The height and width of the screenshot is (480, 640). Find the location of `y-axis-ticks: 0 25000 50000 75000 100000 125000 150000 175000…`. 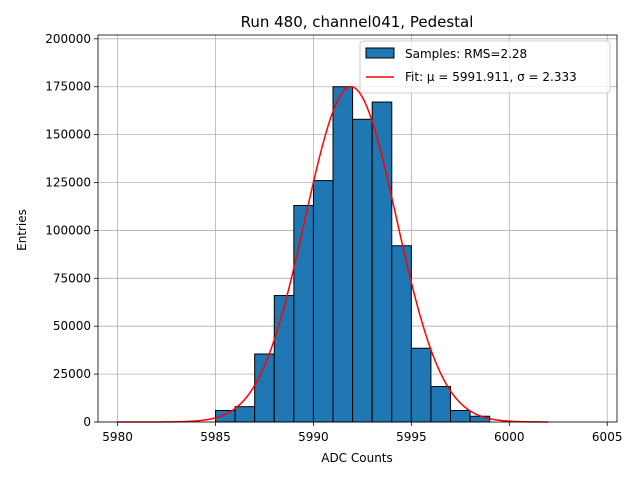

y-axis-ticks: 0 25000 50000 75000 100000 125000 150000 175000… is located at coordinates (71, 230).